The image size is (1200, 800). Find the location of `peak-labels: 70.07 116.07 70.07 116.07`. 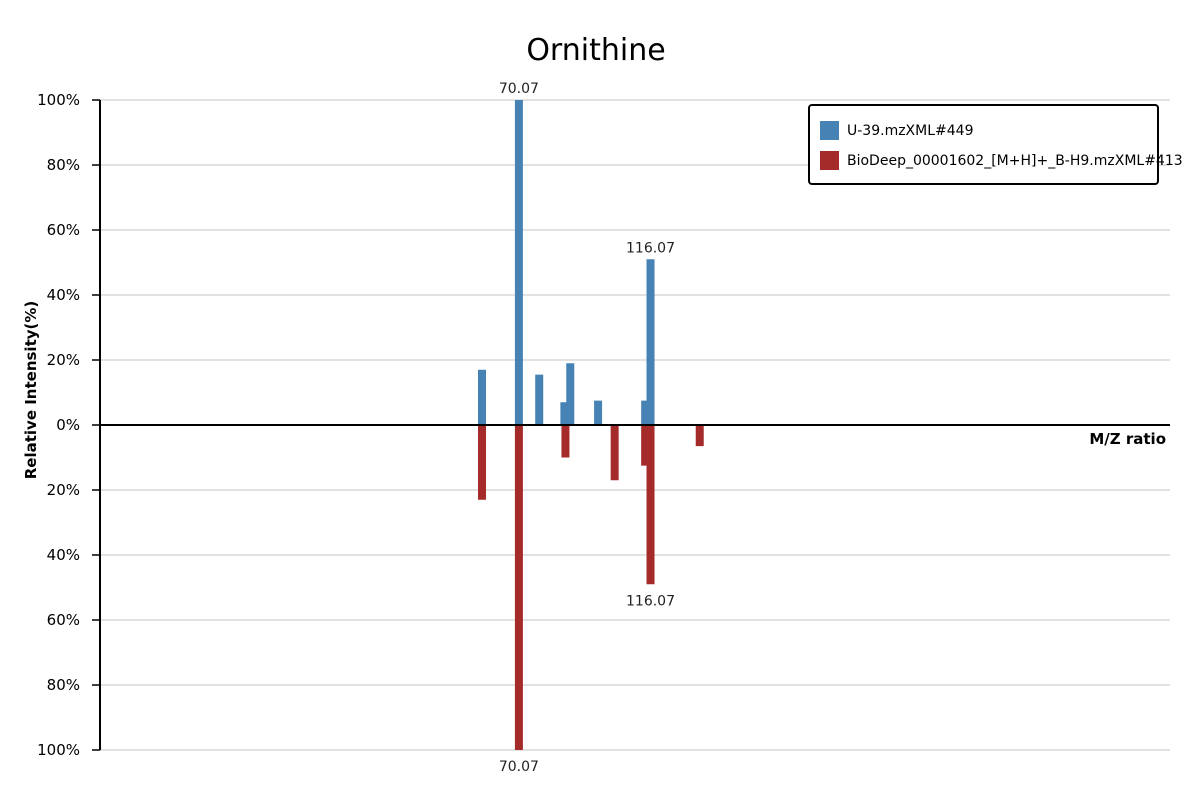

peak-labels: 70.07 116.07 70.07 116.07 is located at coordinates (587, 428).